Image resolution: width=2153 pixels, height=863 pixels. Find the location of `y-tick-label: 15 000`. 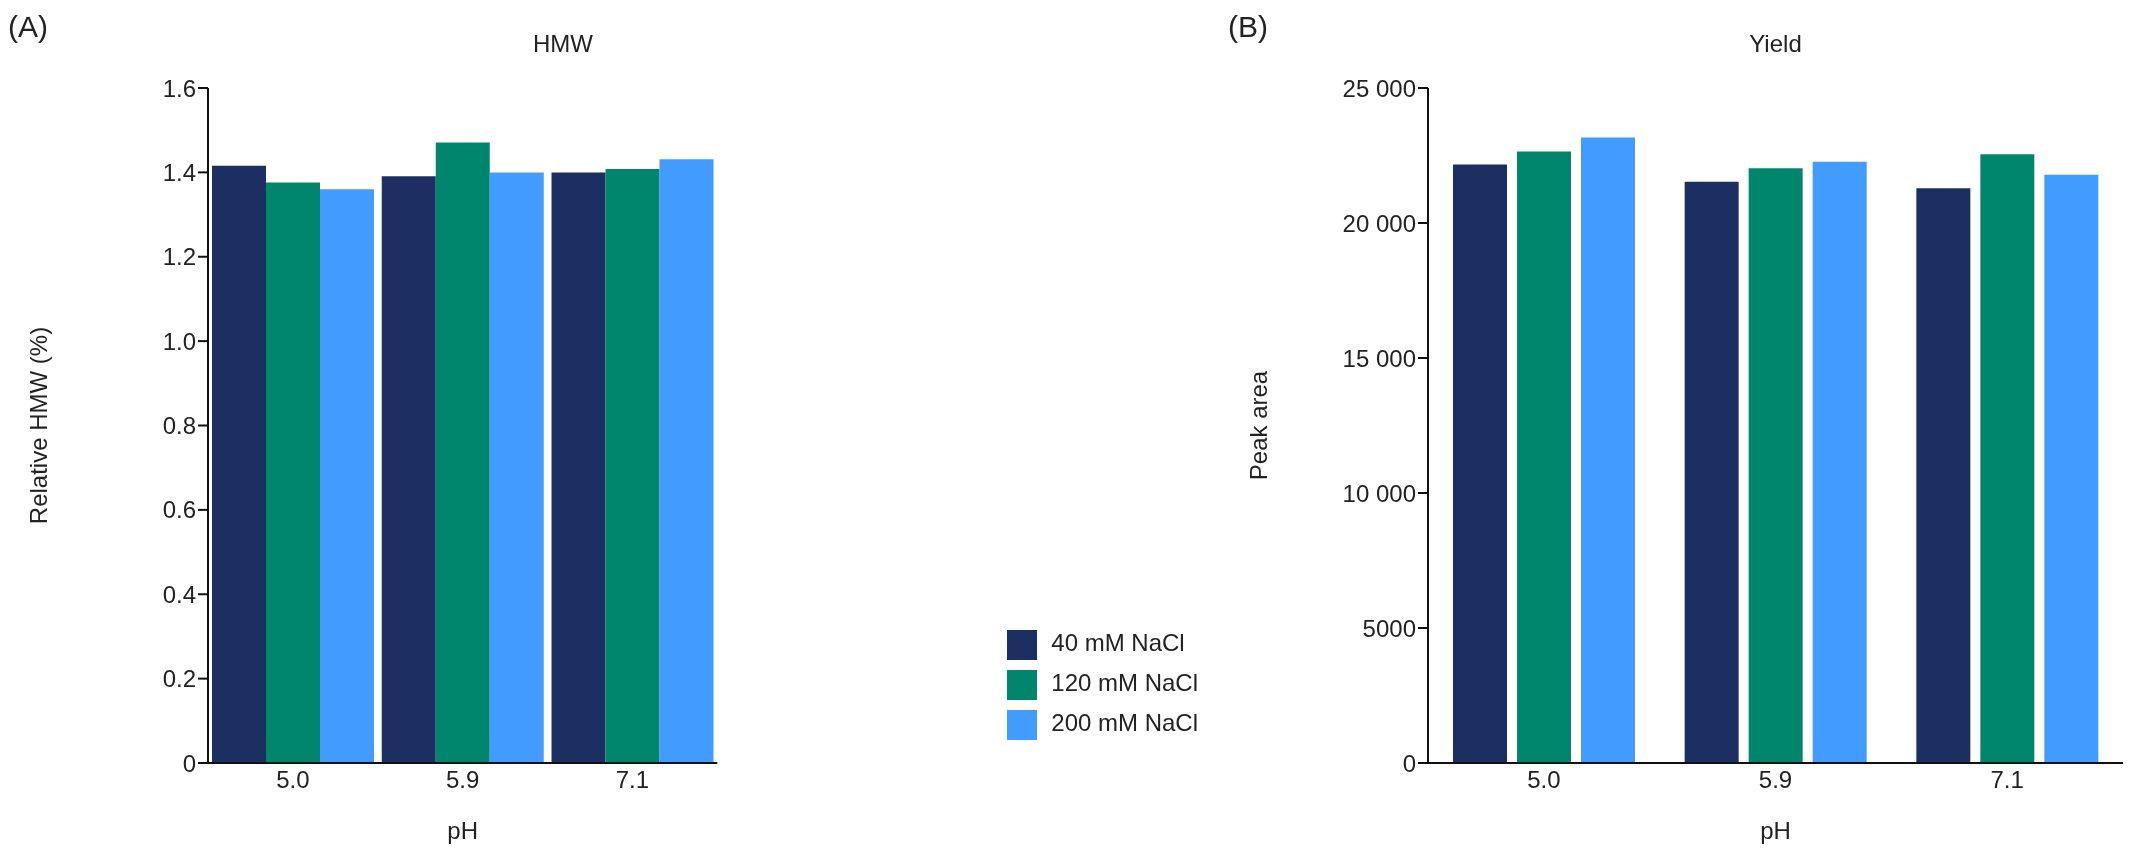

y-tick-label: 15 000 is located at coordinates (1379, 358).